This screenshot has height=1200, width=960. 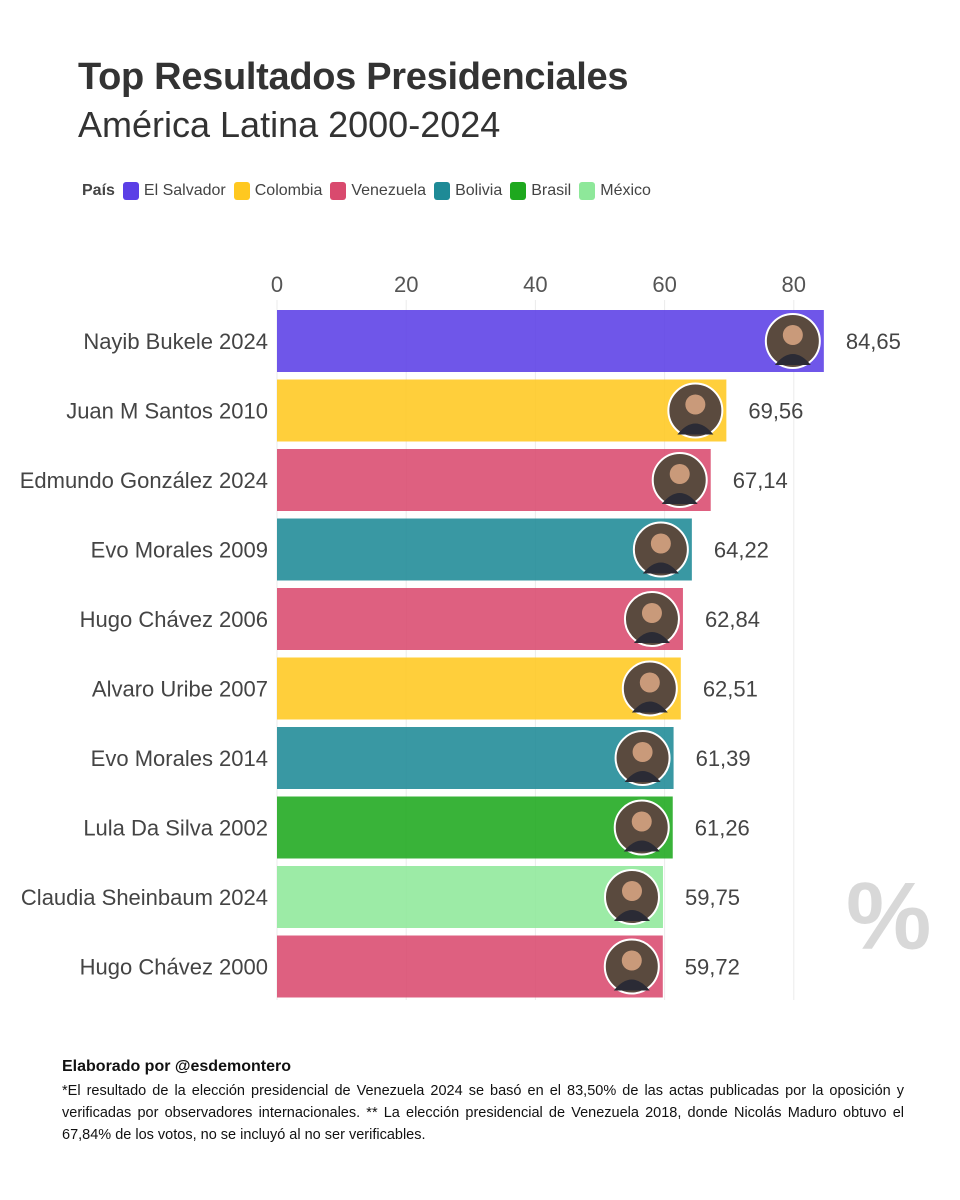 What do you see at coordinates (722, 828) in the screenshot?
I see `value-label: 61,26` at bounding box center [722, 828].